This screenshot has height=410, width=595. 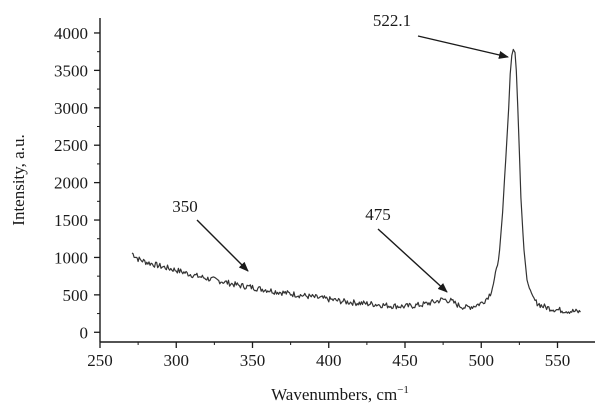 I want to click on x-tick-label: 350, so click(x=253, y=360).